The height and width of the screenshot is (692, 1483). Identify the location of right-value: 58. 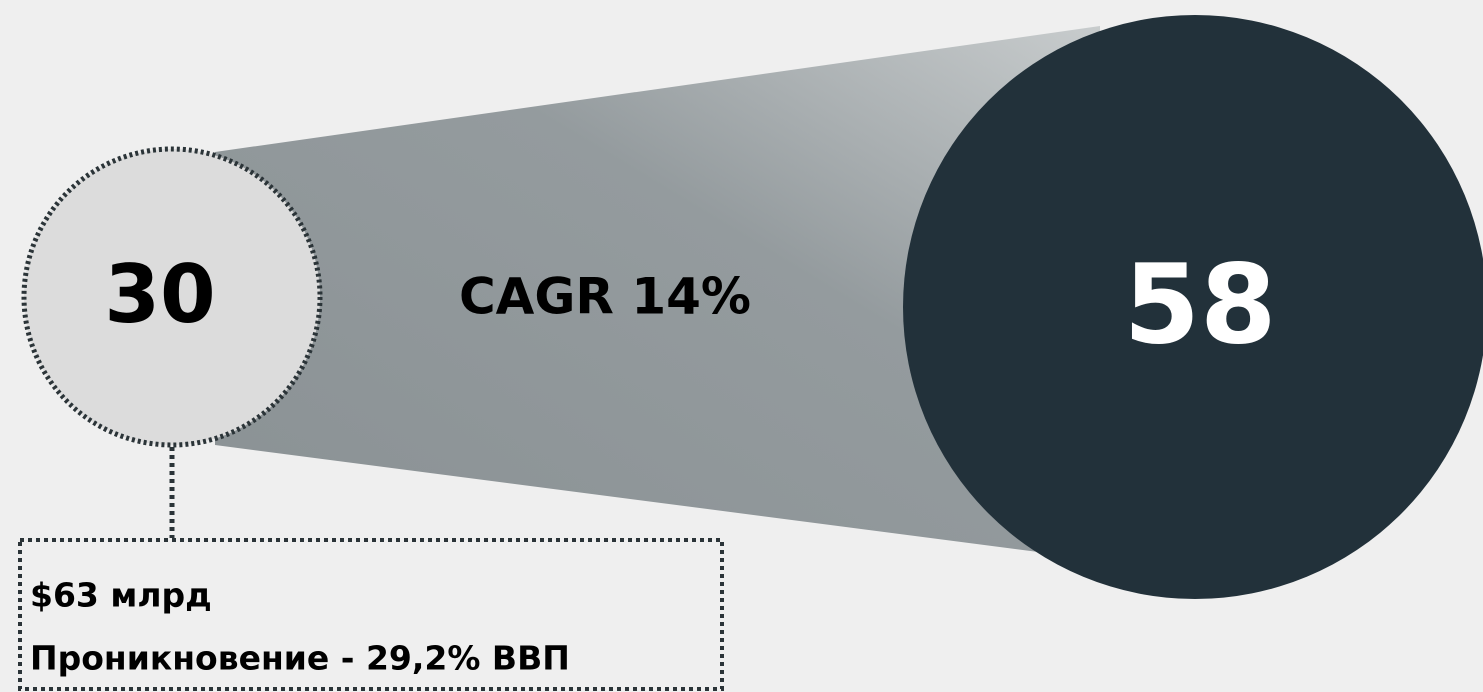
(1199, 304).